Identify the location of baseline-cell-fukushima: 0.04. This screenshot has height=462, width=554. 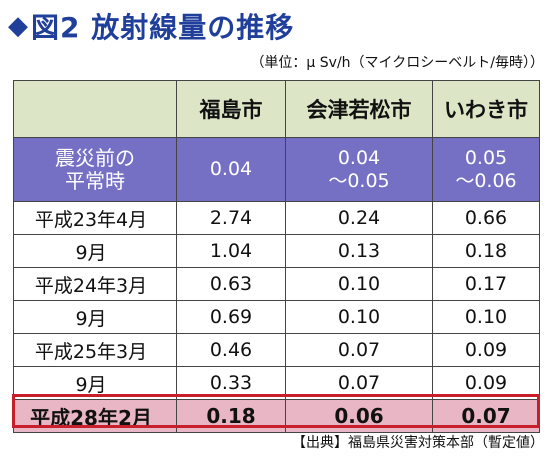
(231, 169).